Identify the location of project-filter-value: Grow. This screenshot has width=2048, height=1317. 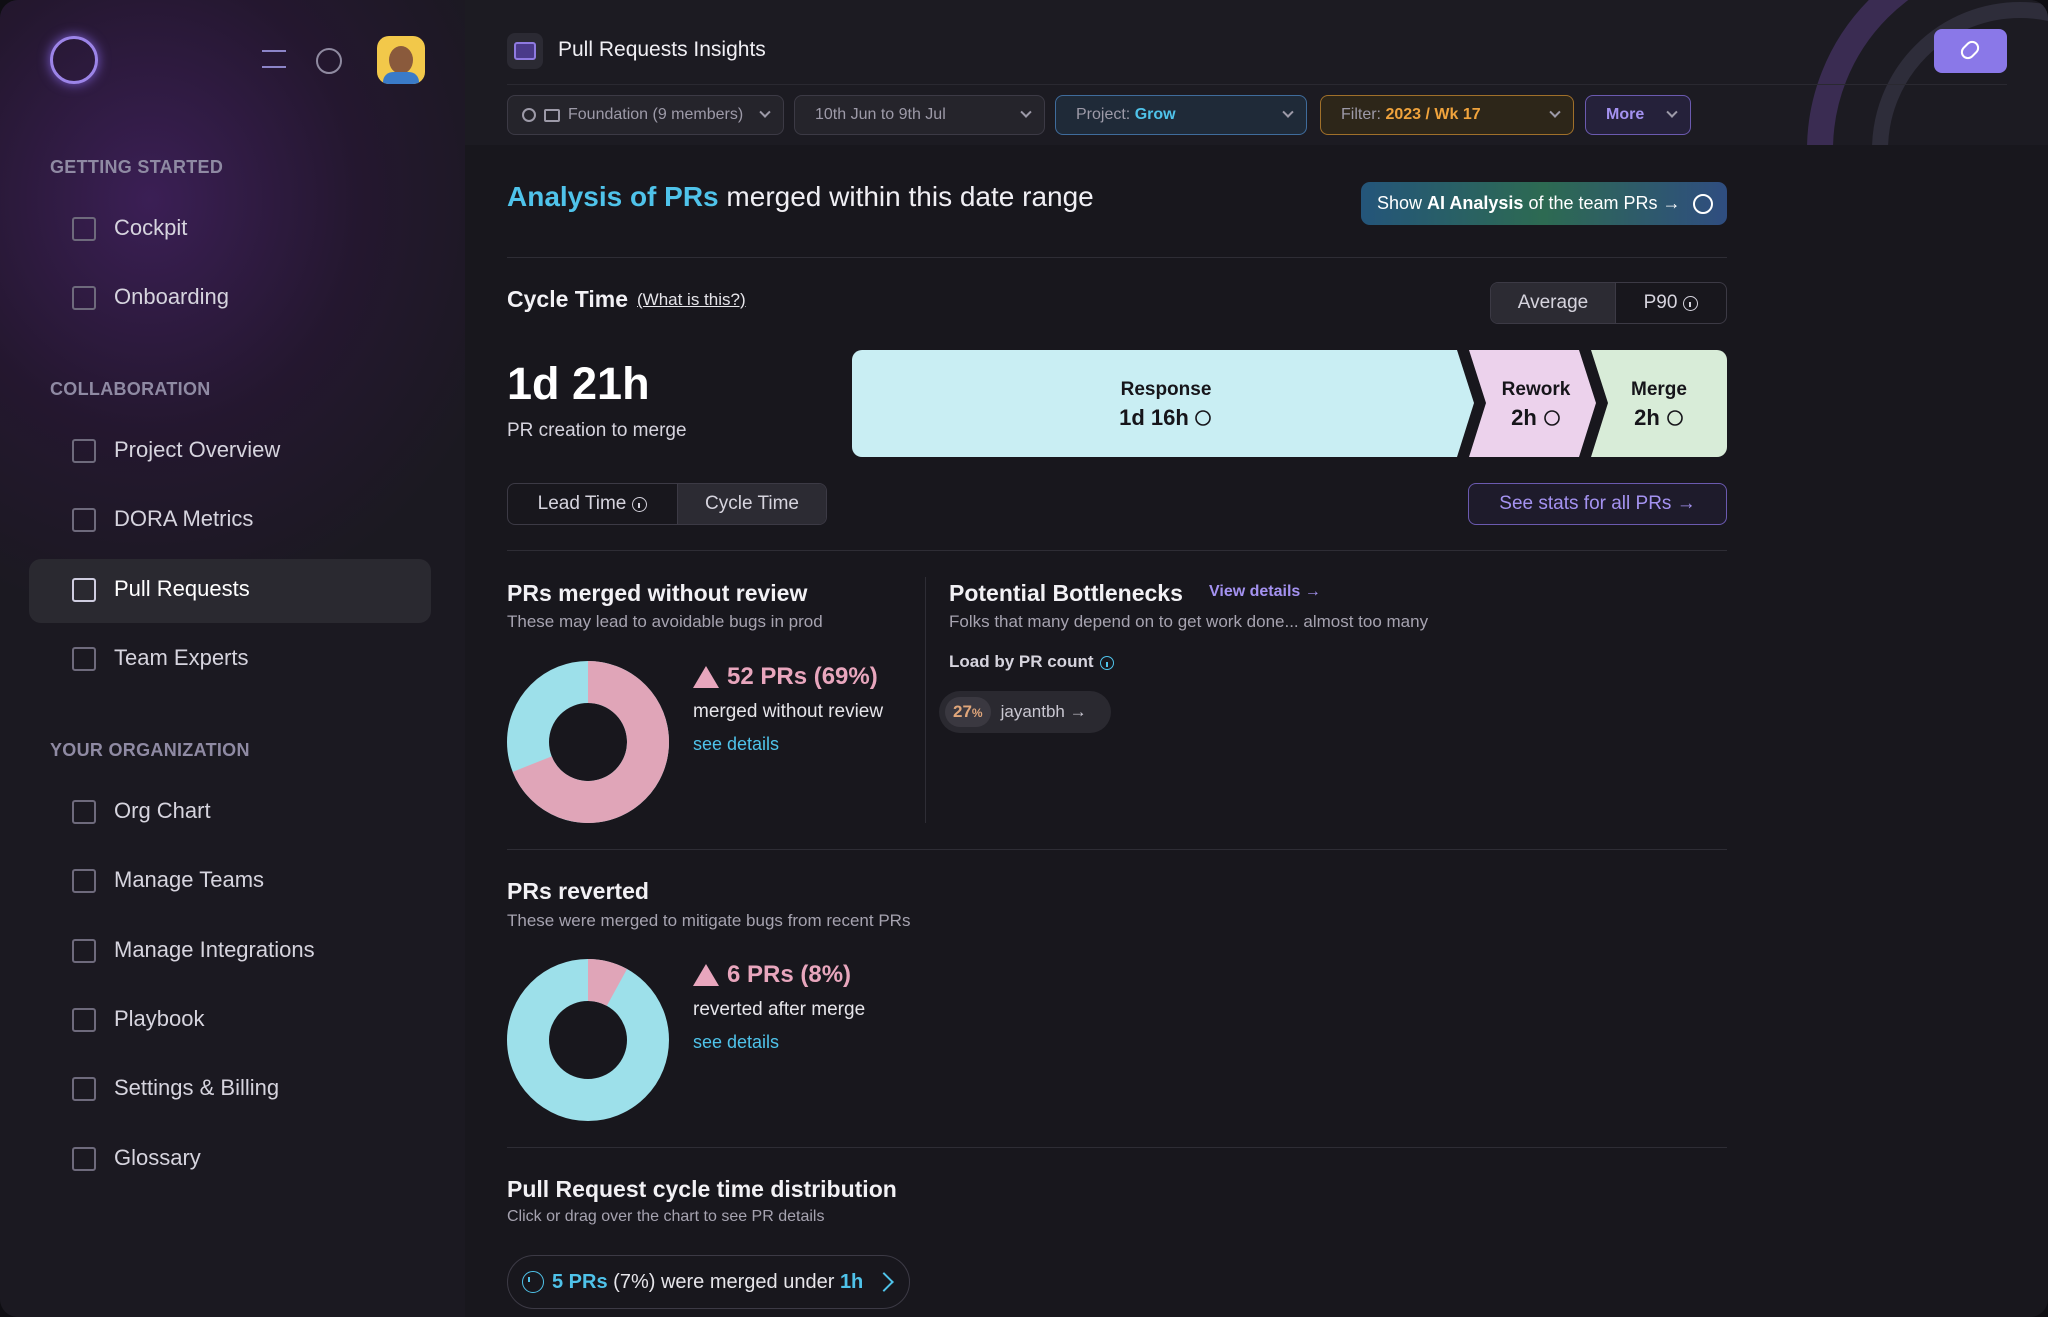
(1155, 114).